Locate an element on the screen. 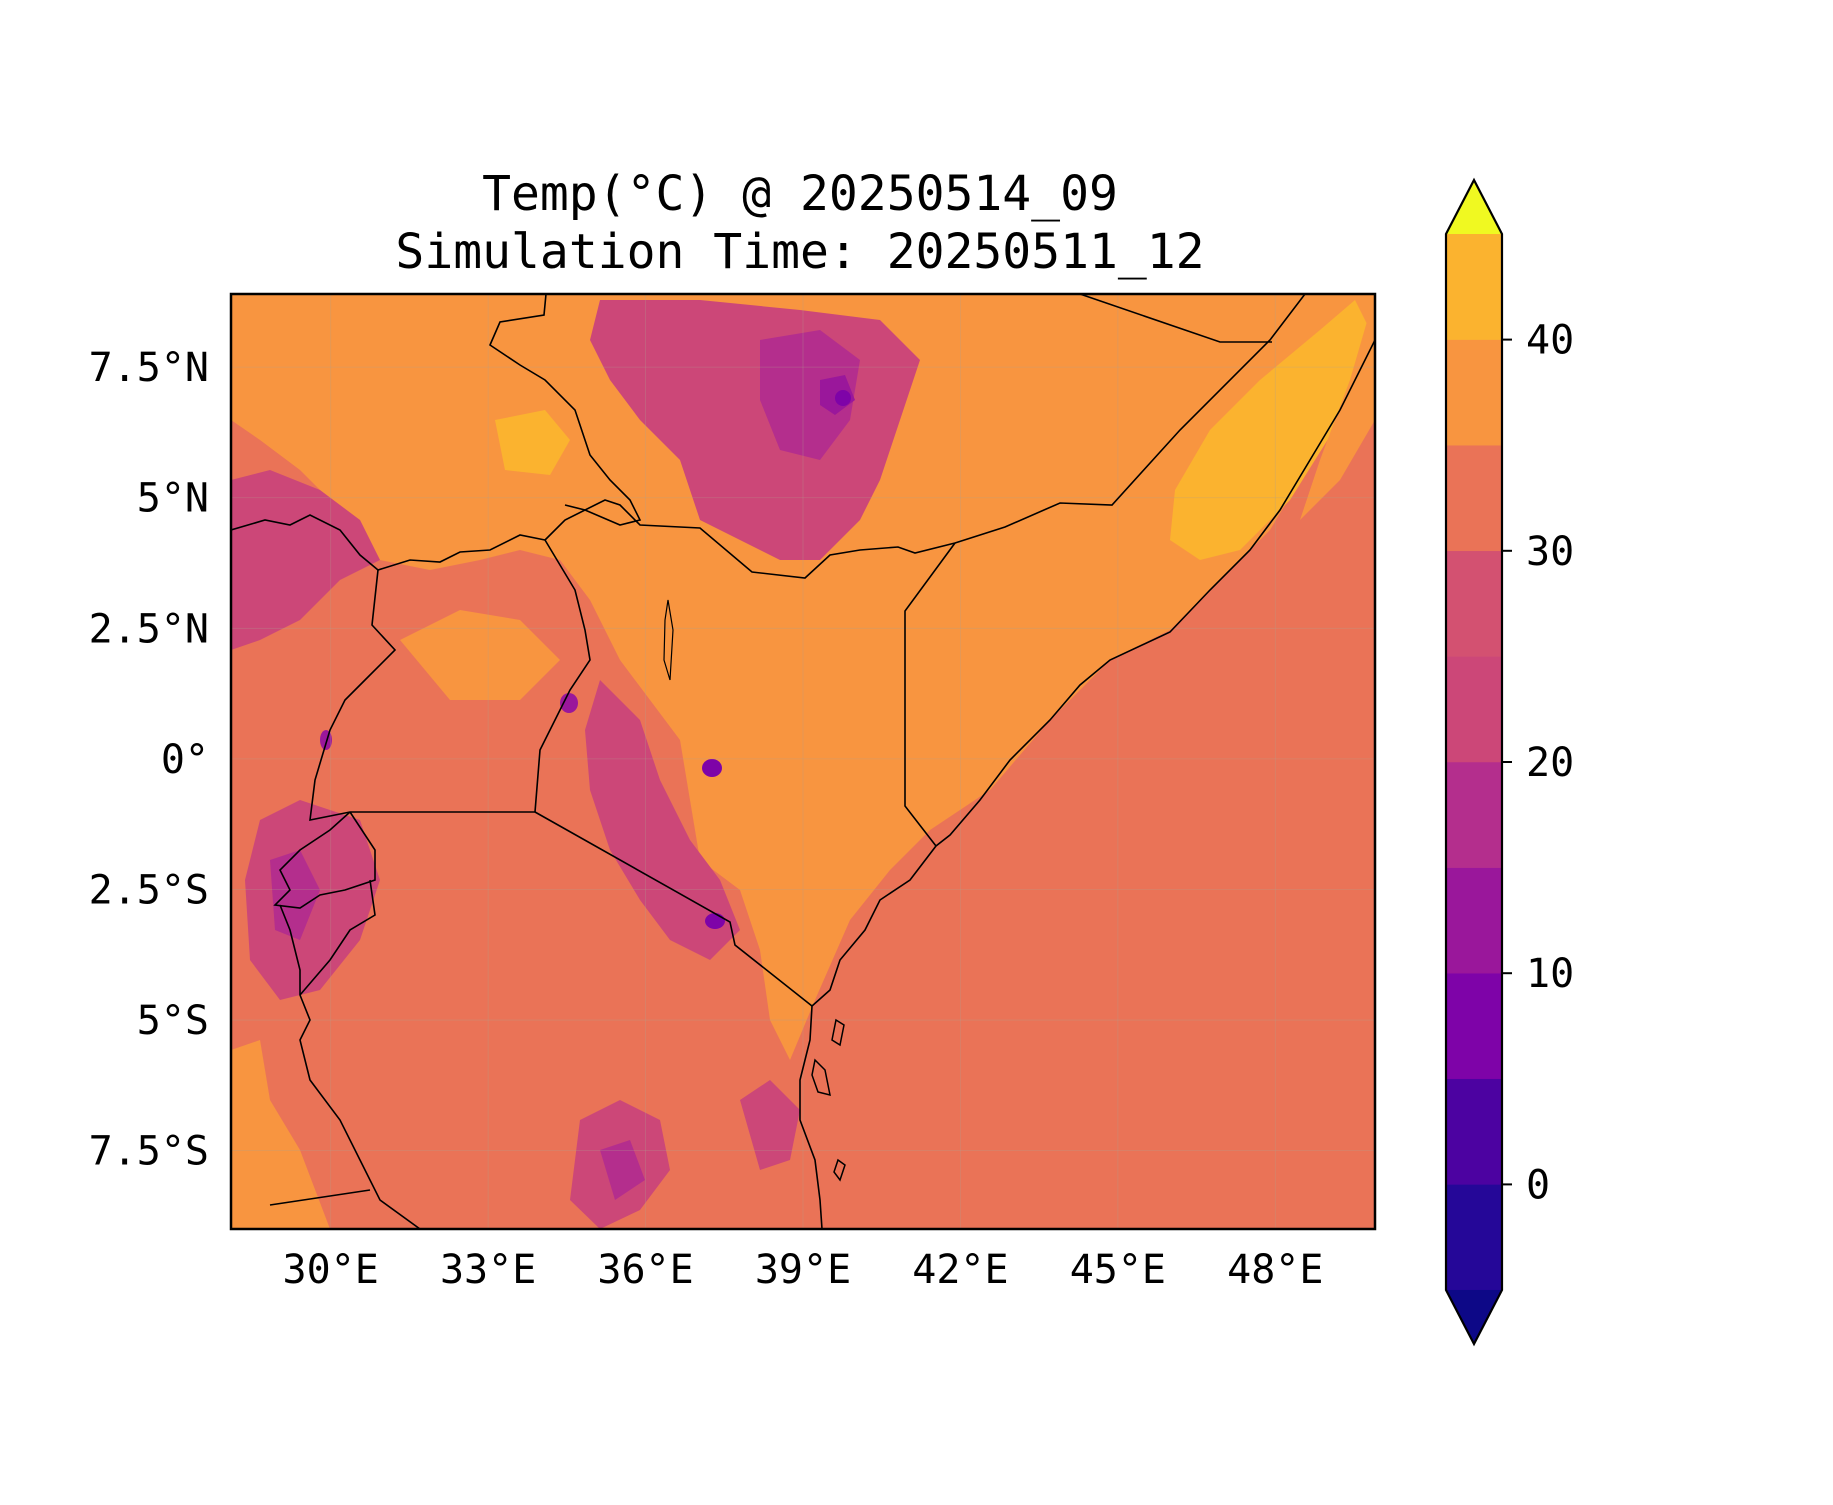 The height and width of the screenshot is (1505, 1833). border-rwanda-burundi is located at coordinates (324, 860).